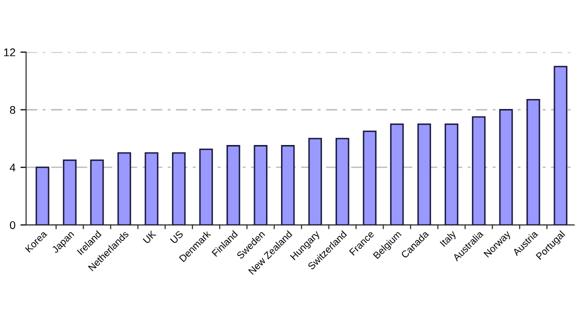 This screenshot has height=326, width=580. What do you see at coordinates (13, 110) in the screenshot?
I see `y-tick-label: 8` at bounding box center [13, 110].